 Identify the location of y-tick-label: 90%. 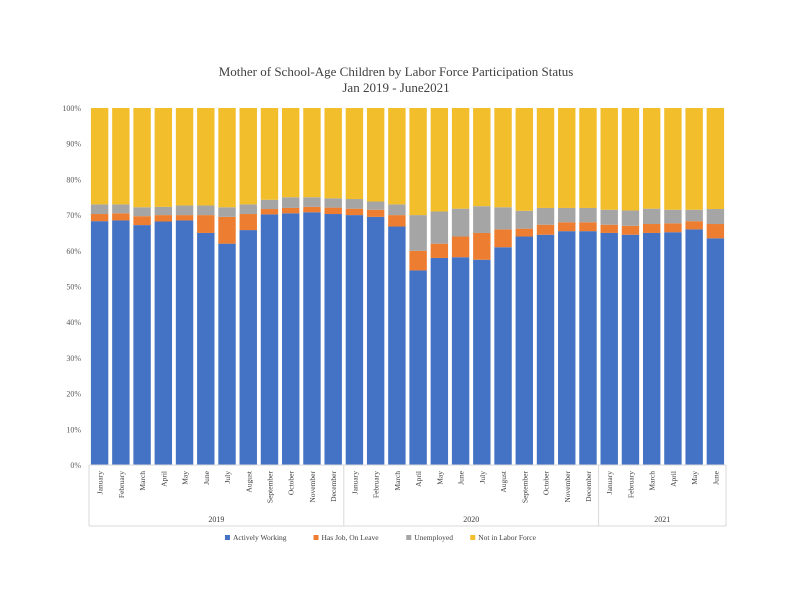
(73, 144).